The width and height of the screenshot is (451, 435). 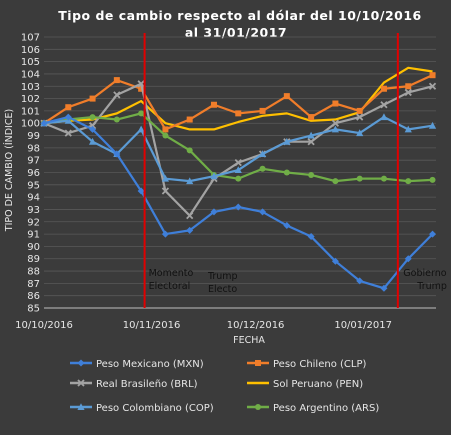 I want to click on y-tick-label: 99, so click(x=33, y=136).